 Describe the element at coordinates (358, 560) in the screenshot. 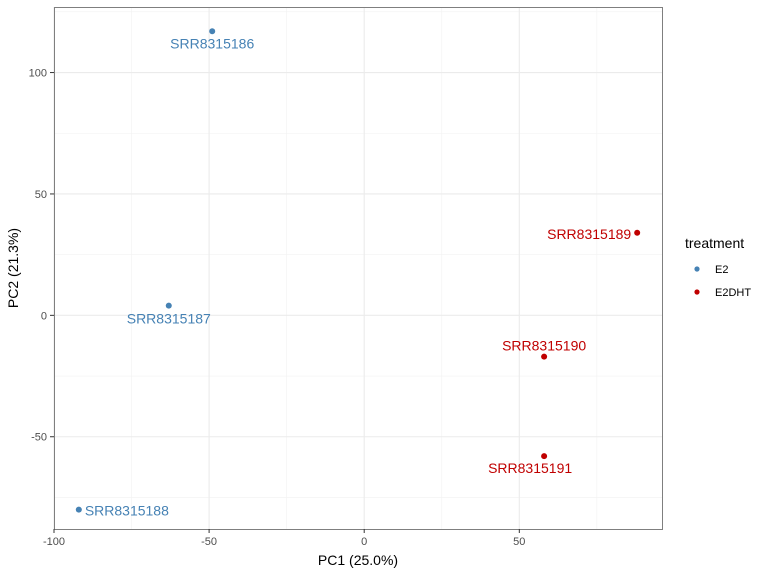

I see `x-axis-title: PC1 (25.0%)` at that location.